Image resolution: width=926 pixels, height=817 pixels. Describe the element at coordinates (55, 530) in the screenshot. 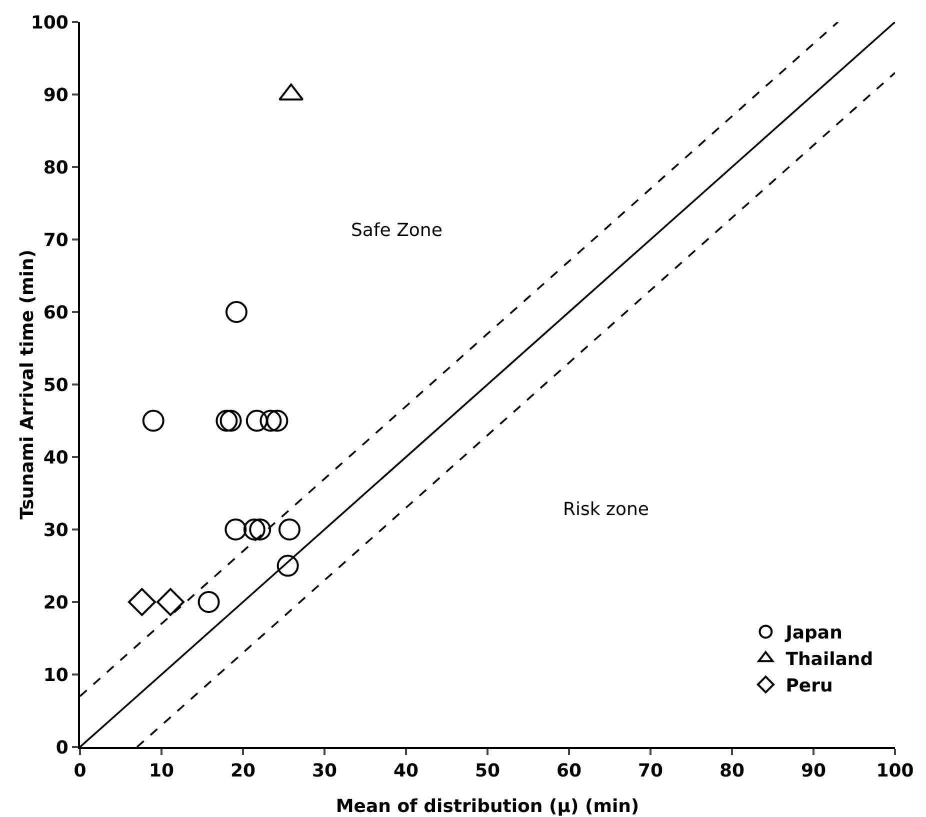

I see `y-tick-label: 30` at that location.